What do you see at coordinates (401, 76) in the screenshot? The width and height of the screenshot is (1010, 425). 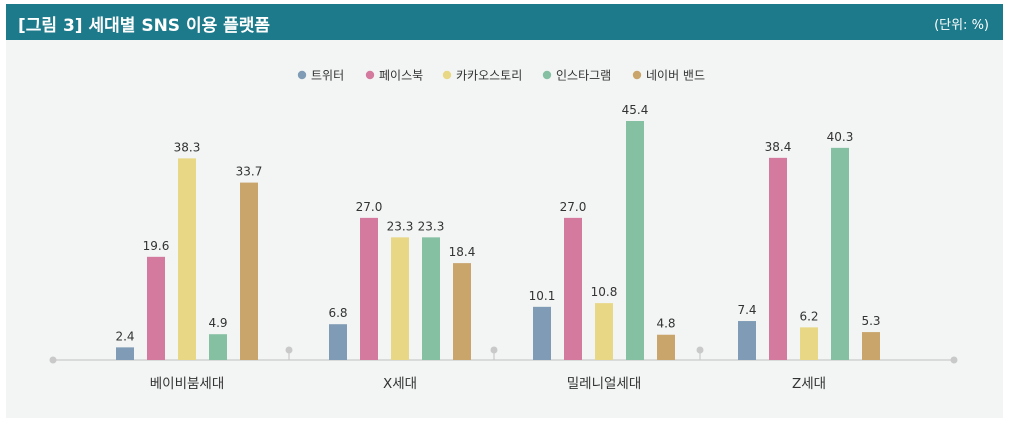 I see `legend-label-2: 페이스북` at bounding box center [401, 76].